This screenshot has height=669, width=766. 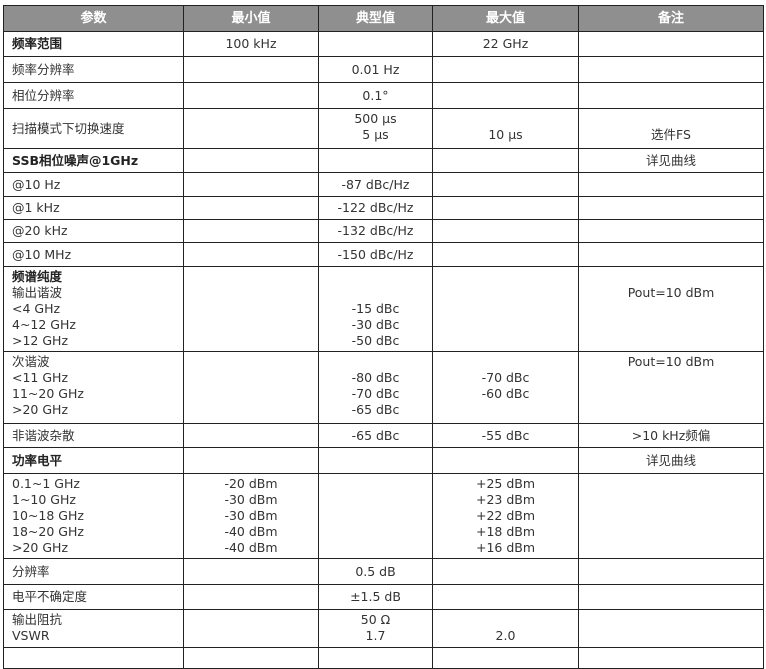 I want to click on cell-notes: >10 kHz频偏, so click(x=671, y=435).